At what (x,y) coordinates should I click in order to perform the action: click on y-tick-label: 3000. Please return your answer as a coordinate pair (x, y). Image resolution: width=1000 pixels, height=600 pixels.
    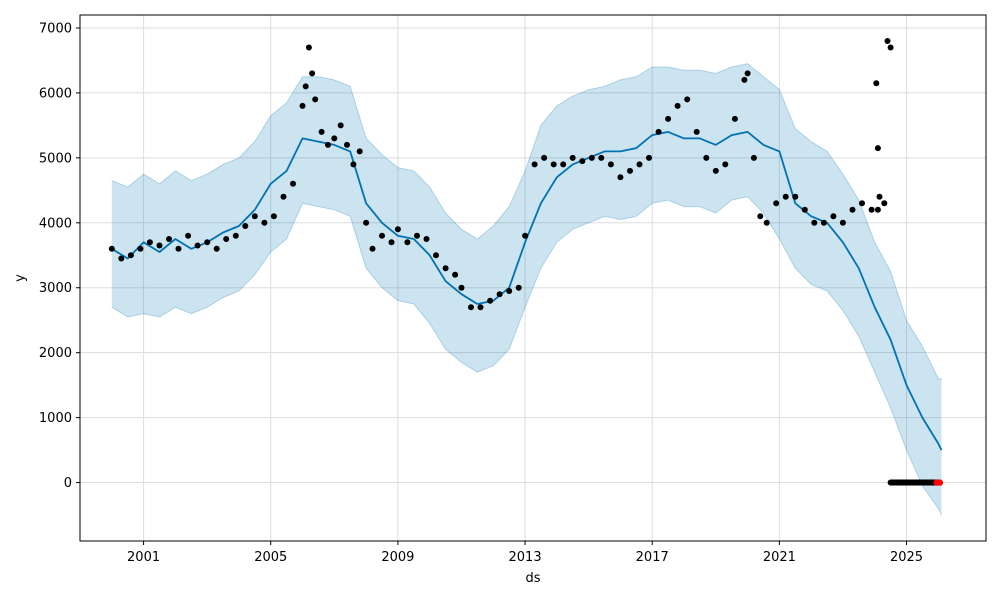
    Looking at the image, I should click on (55, 288).